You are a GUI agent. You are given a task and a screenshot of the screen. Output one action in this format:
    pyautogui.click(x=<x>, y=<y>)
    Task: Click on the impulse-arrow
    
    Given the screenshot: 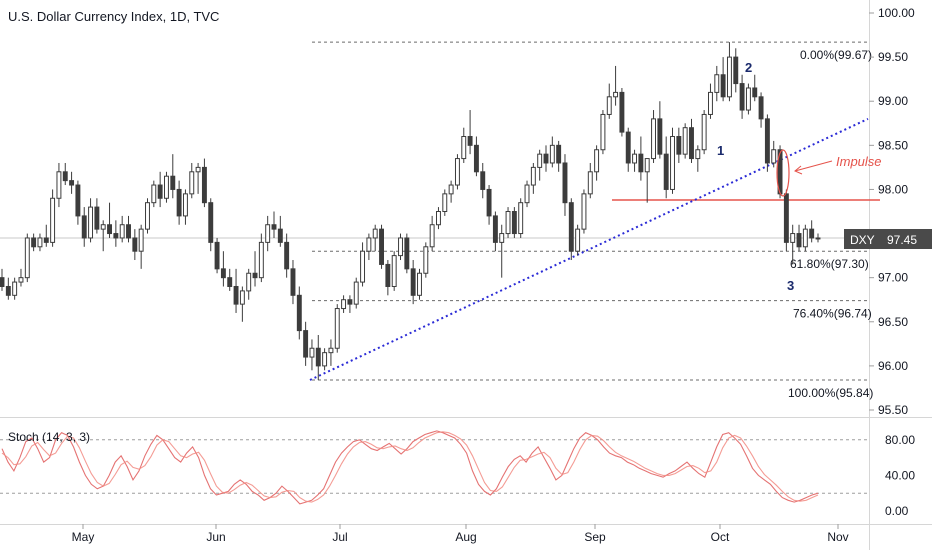 What is the action you would take?
    pyautogui.click(x=813, y=166)
    